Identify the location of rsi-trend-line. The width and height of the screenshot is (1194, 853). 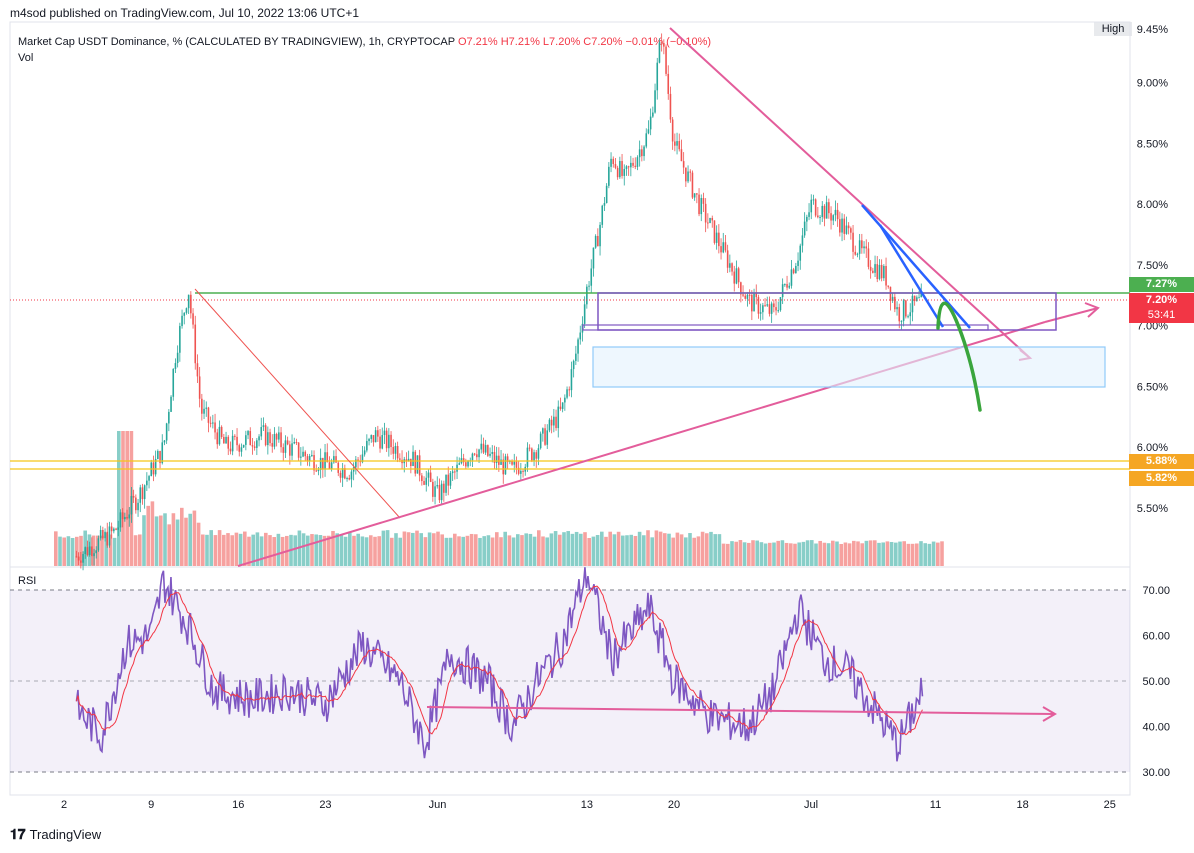
(741, 710).